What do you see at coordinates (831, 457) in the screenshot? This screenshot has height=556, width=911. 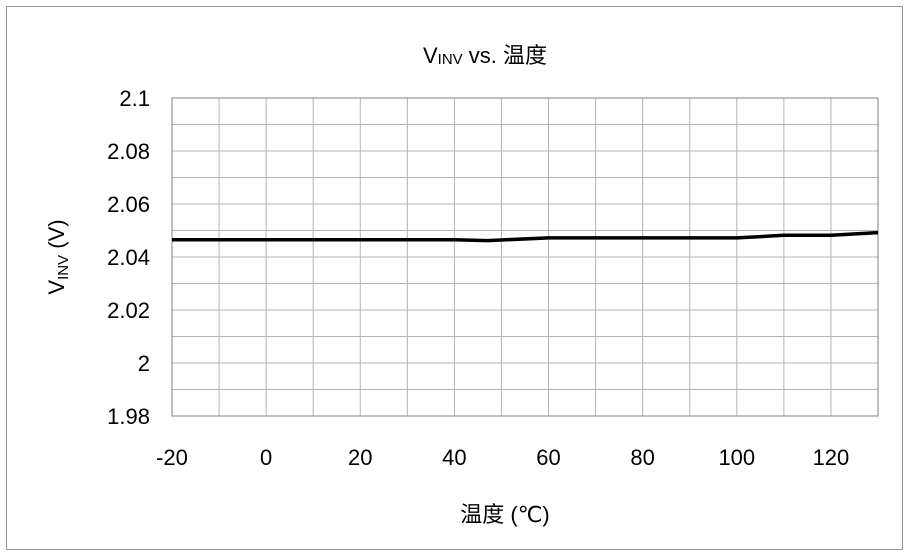 I see `x-tick-label: 120` at bounding box center [831, 457].